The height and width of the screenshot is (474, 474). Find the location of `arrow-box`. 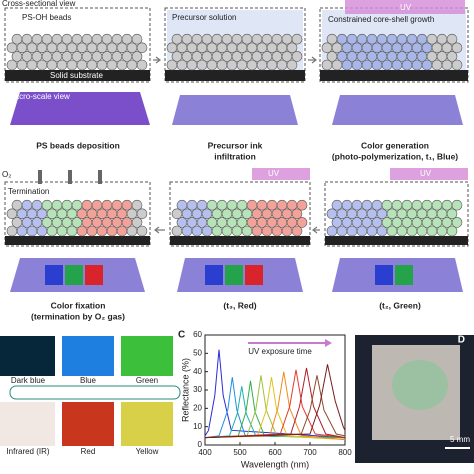

arrow-box is located at coordinates (95, 392).